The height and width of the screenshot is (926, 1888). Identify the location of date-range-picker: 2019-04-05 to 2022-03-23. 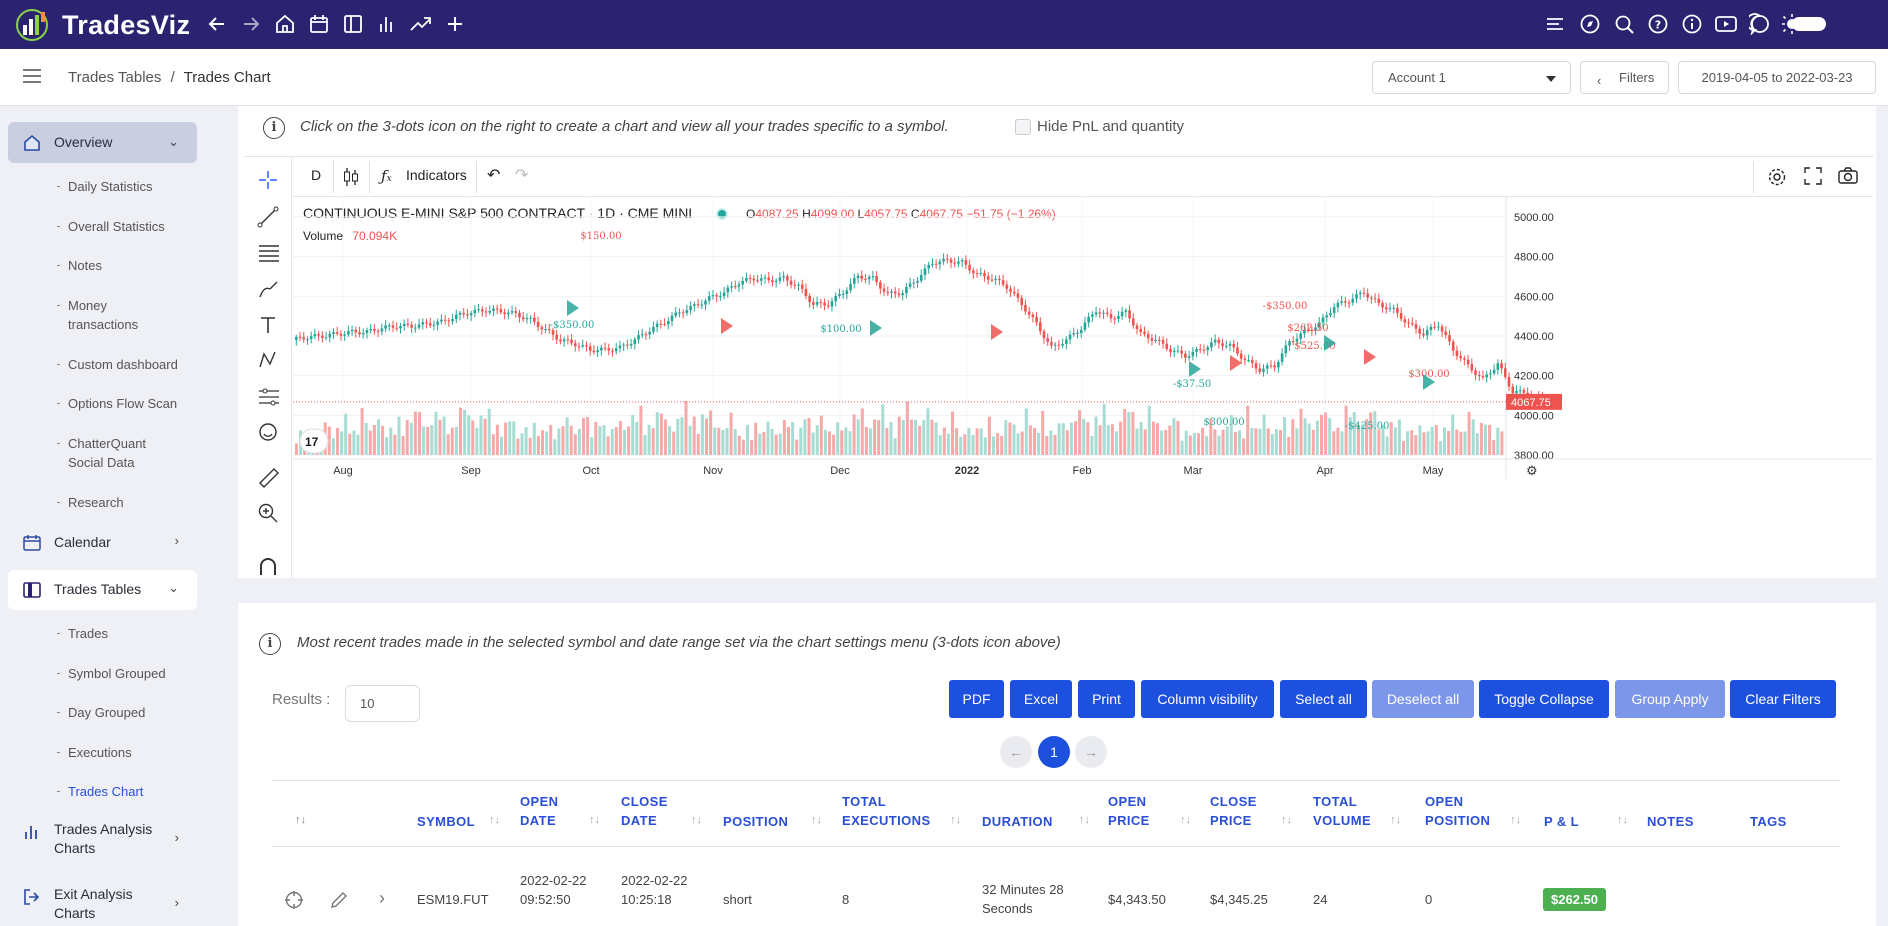
(1777, 77).